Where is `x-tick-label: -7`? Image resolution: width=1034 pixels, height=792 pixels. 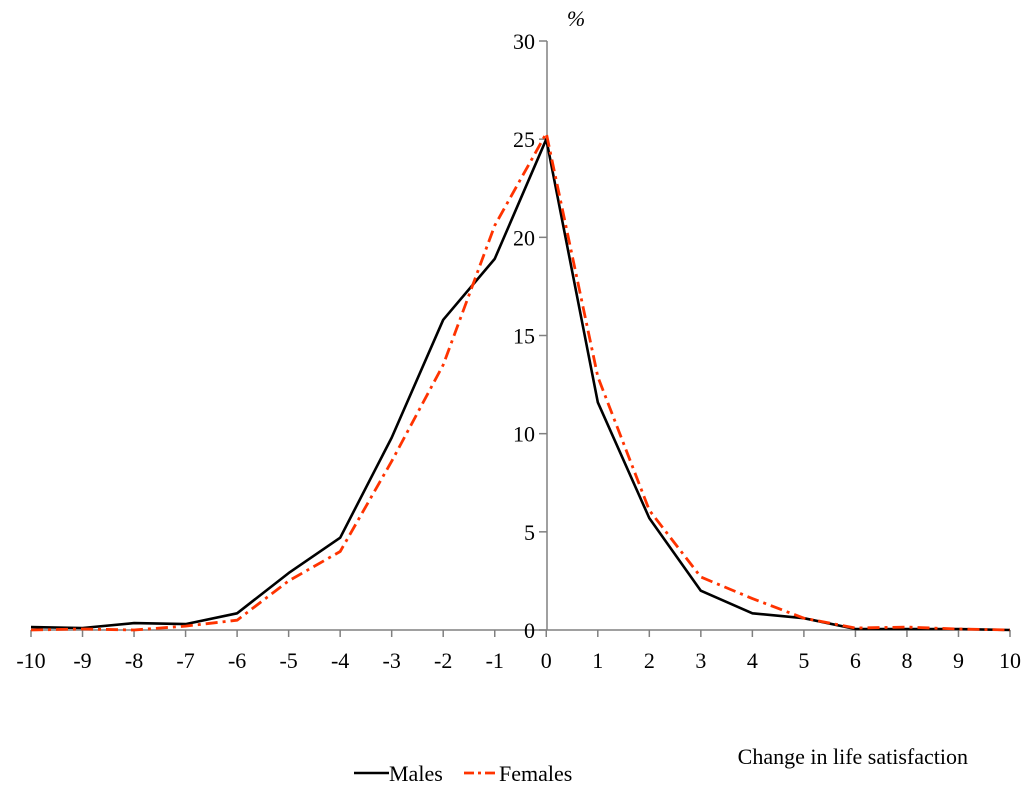
x-tick-label: -7 is located at coordinates (185, 660).